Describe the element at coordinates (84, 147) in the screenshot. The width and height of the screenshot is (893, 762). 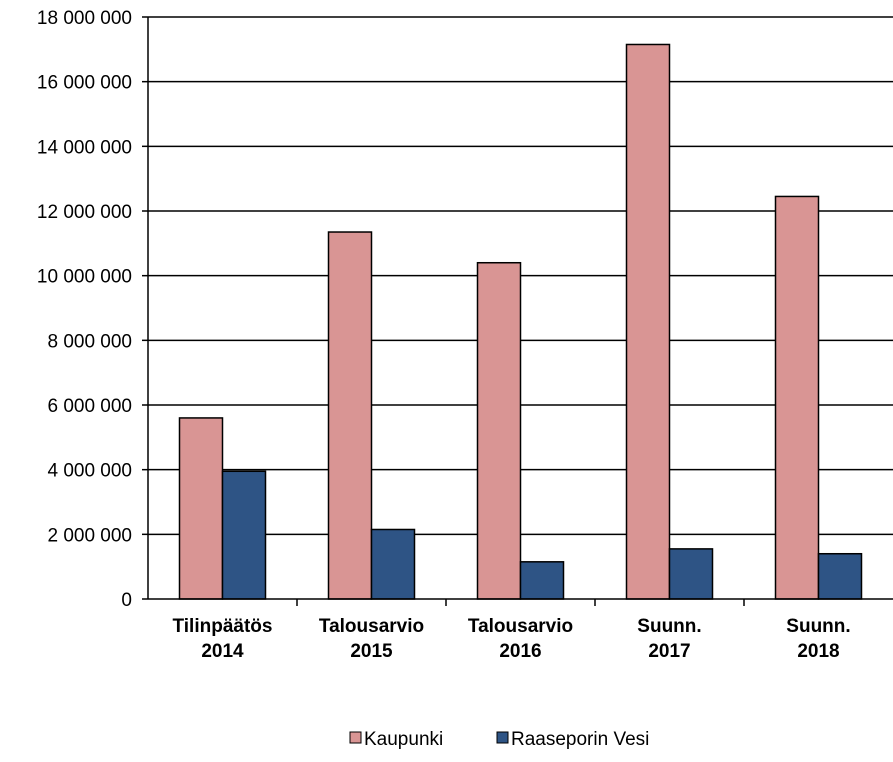
I see `y-tick-label: 14 000 000` at that location.